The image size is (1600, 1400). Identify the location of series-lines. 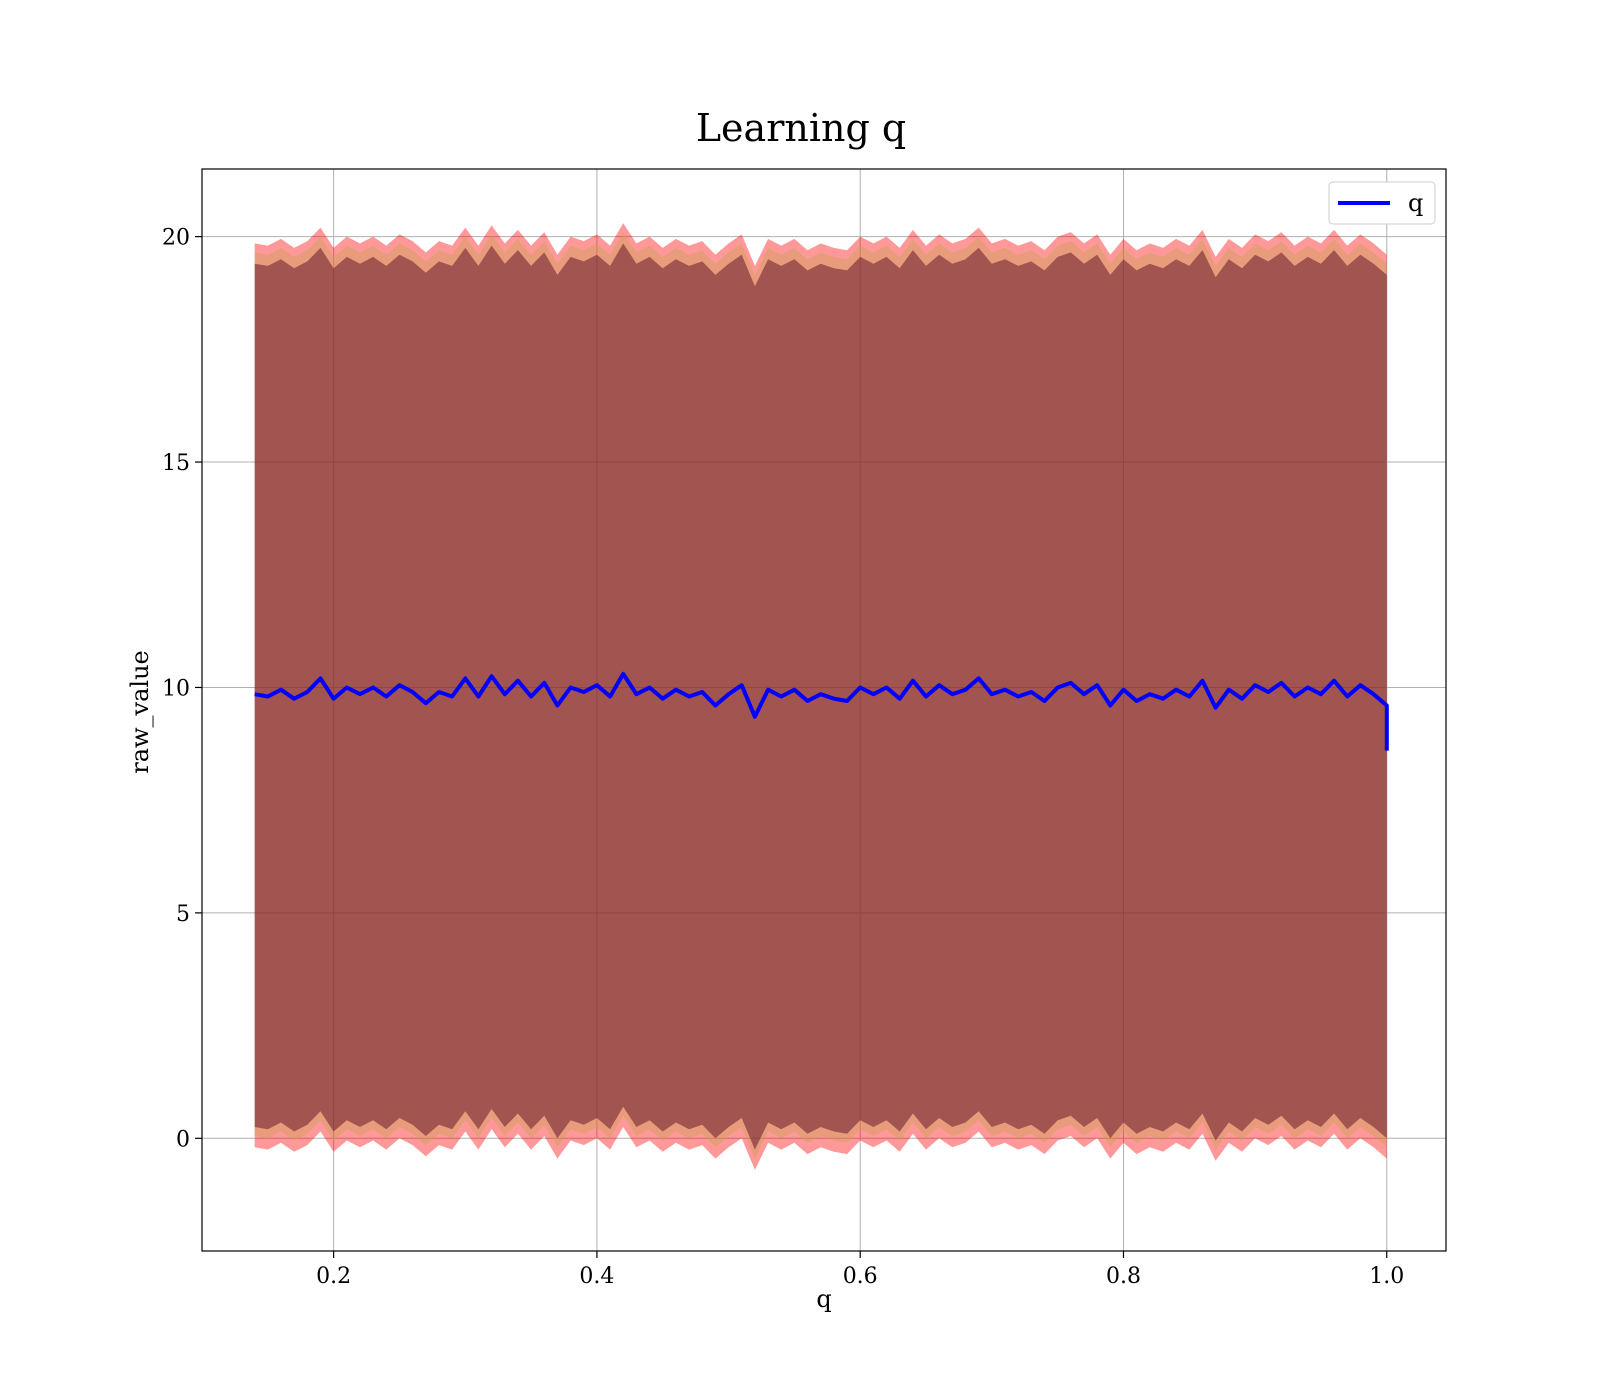
(821, 711).